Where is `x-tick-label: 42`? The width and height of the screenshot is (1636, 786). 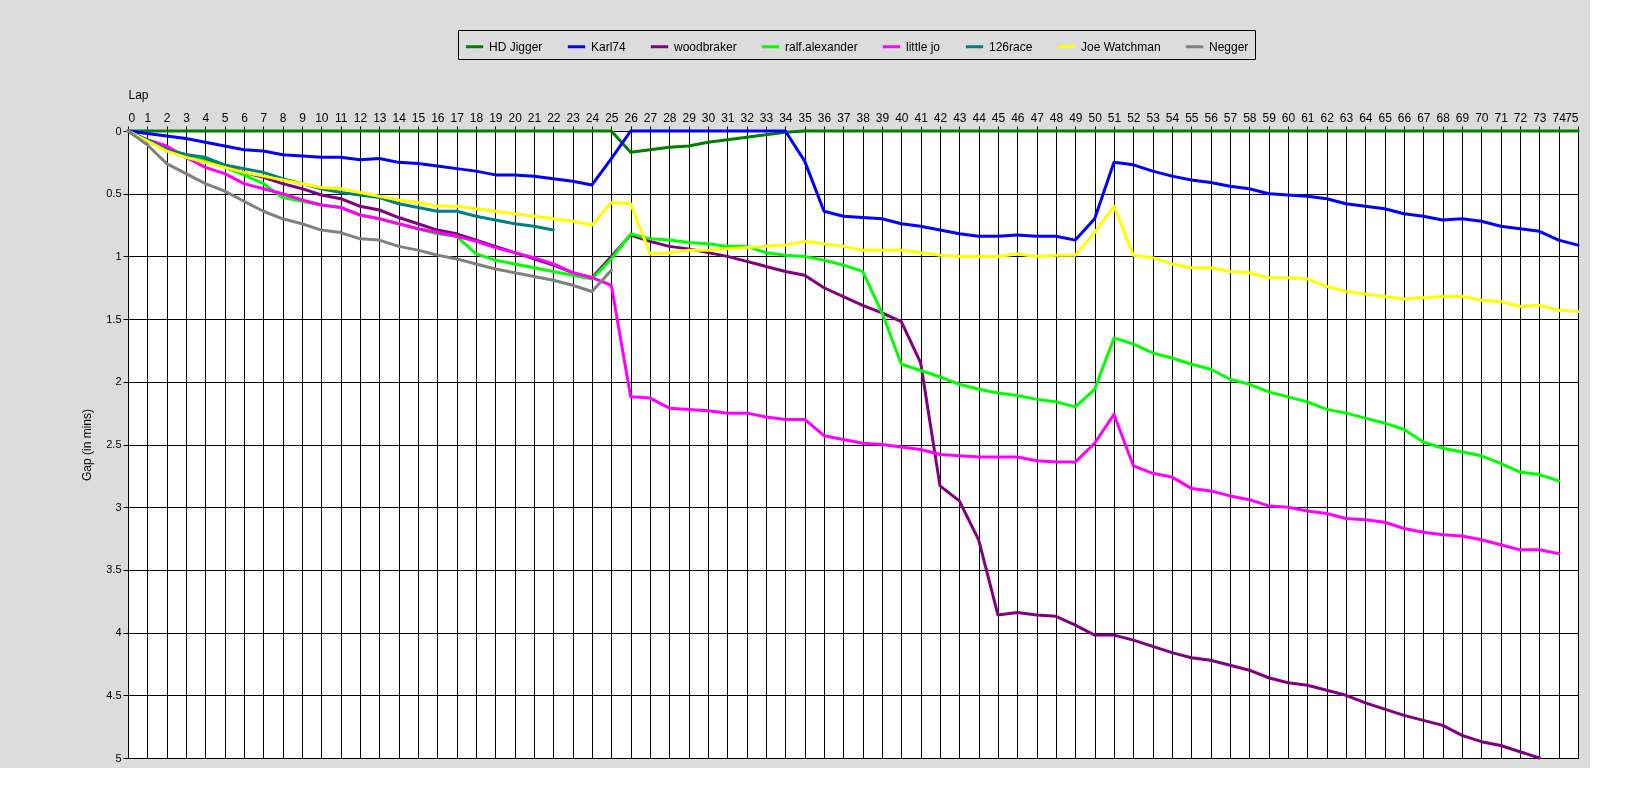 x-tick-label: 42 is located at coordinates (940, 117).